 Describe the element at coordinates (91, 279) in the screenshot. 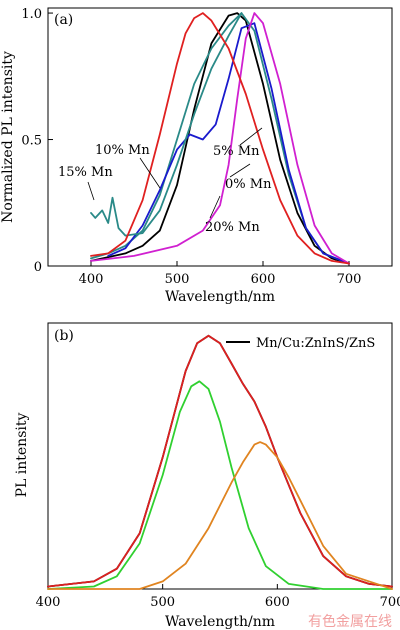

I see `x-tick-label-a-400: 400` at that location.